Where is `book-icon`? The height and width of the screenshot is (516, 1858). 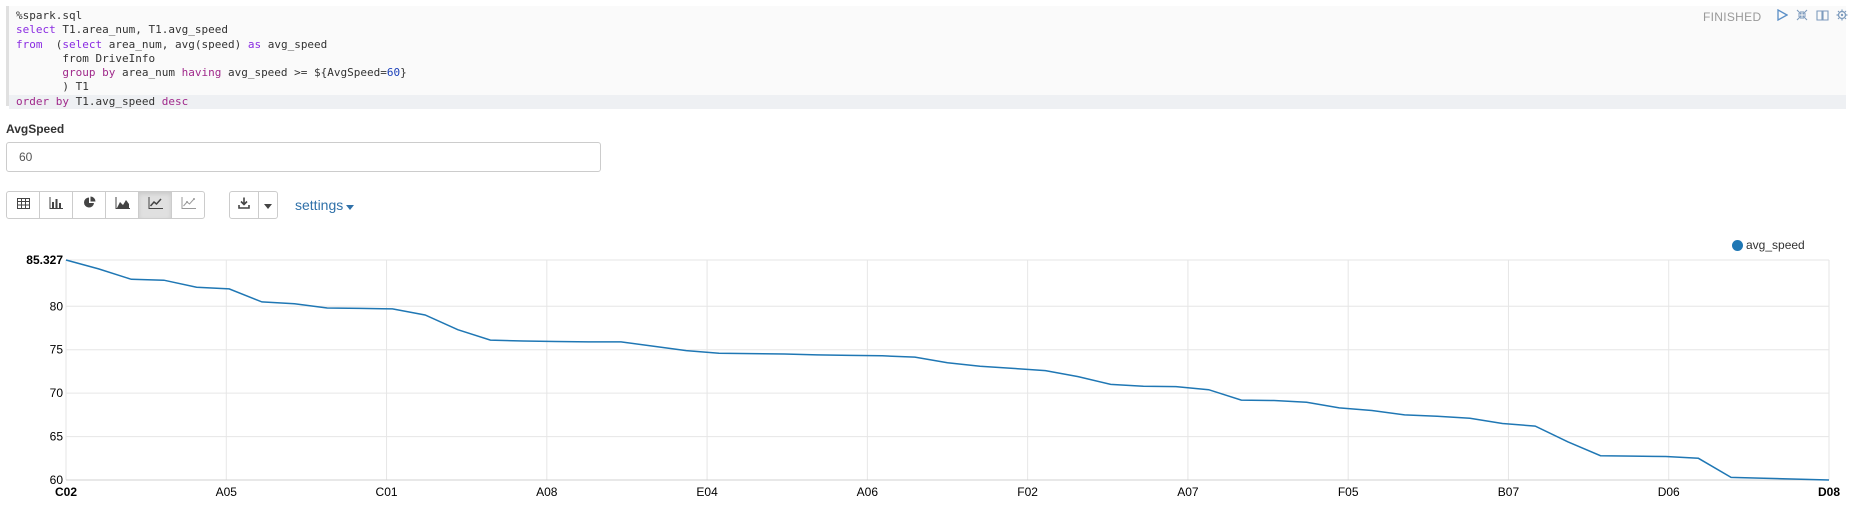 book-icon is located at coordinates (1822, 15).